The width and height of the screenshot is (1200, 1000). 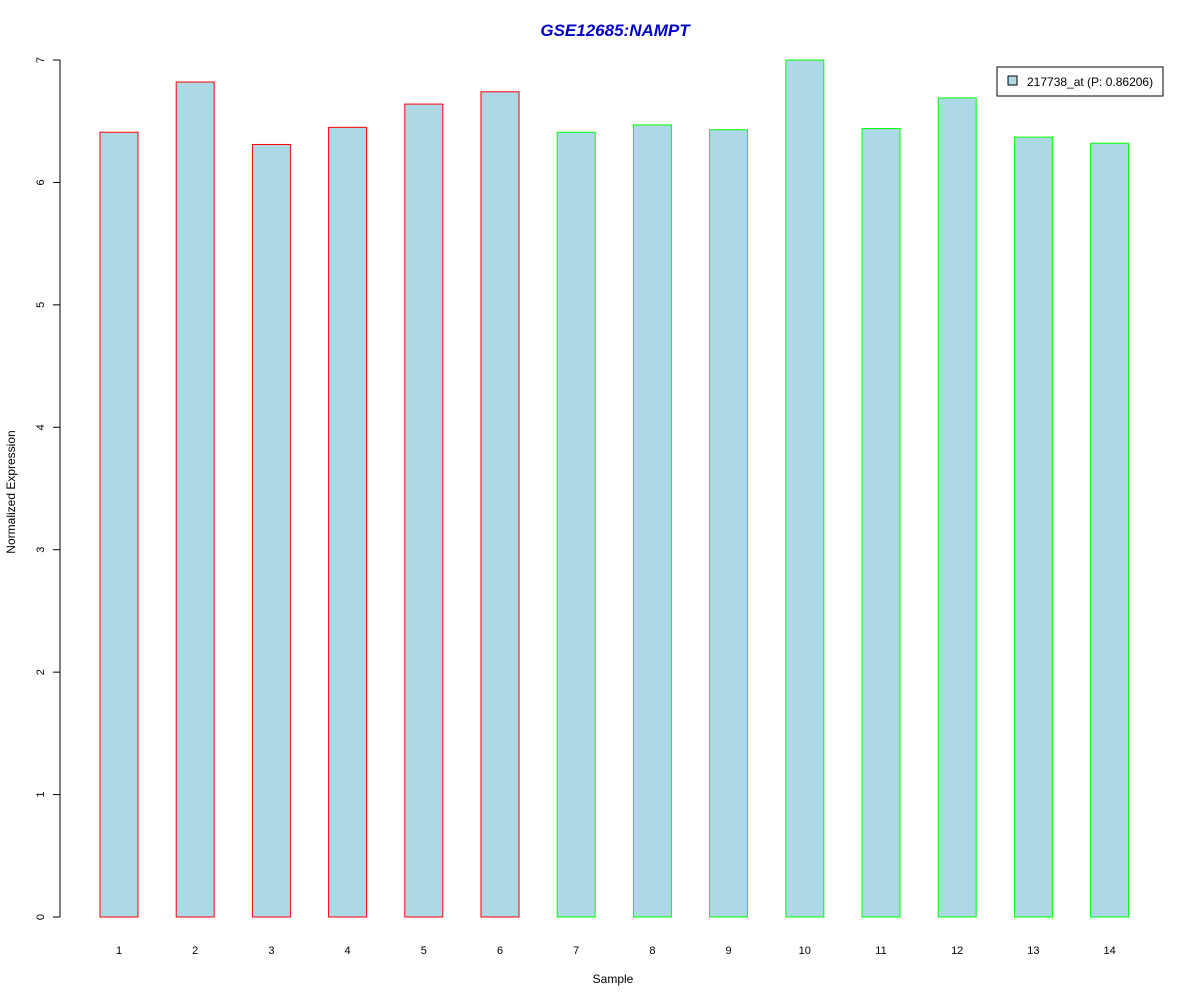 What do you see at coordinates (1012, 80) in the screenshot?
I see `legend-swatch` at bounding box center [1012, 80].